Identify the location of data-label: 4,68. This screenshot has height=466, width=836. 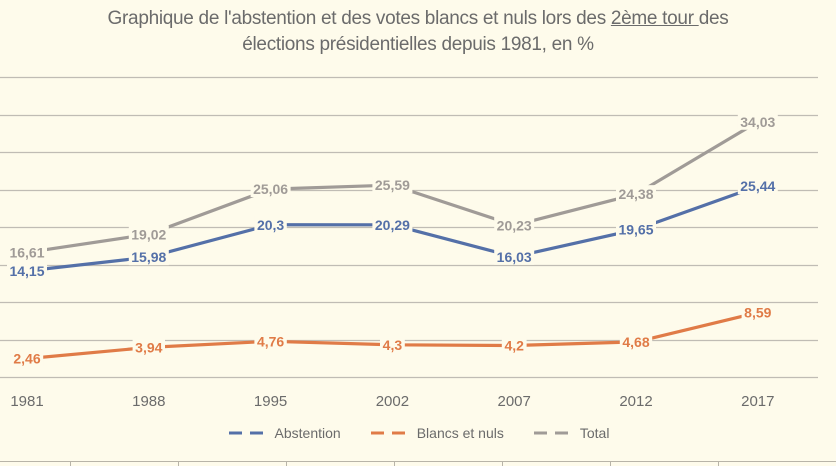
(635, 342).